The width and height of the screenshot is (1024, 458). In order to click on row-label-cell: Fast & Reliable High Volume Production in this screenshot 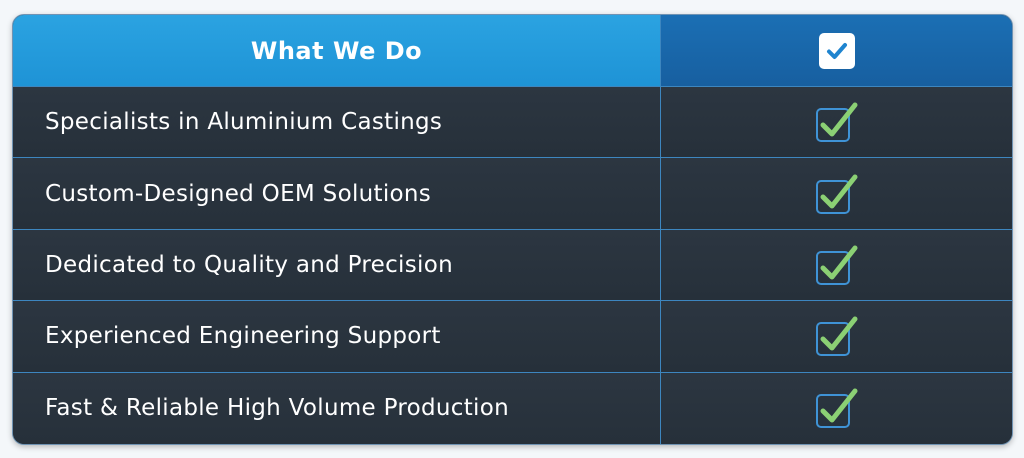, I will do `click(337, 408)`.